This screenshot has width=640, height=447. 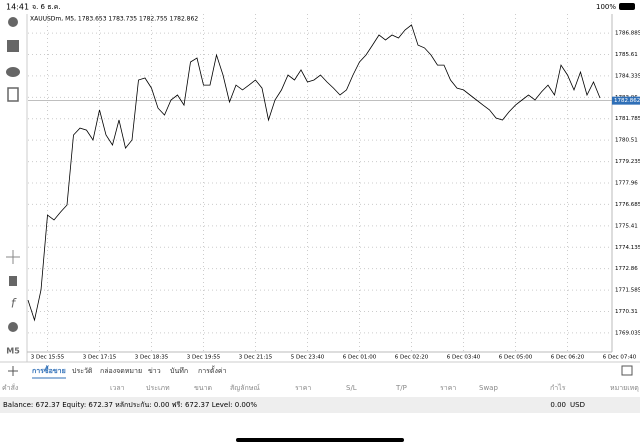 What do you see at coordinates (82, 371) in the screenshot?
I see `tab: ประวัติ` at bounding box center [82, 371].